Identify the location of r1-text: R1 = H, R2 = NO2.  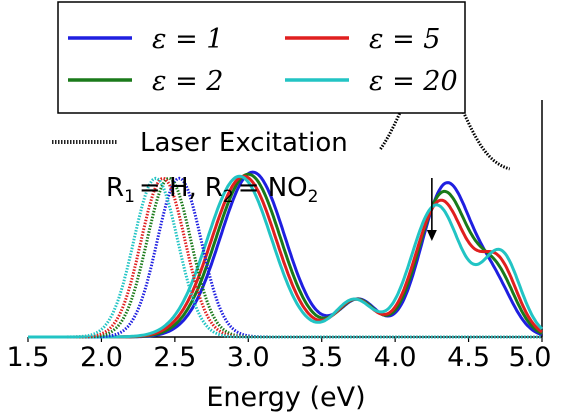
(212, 190).